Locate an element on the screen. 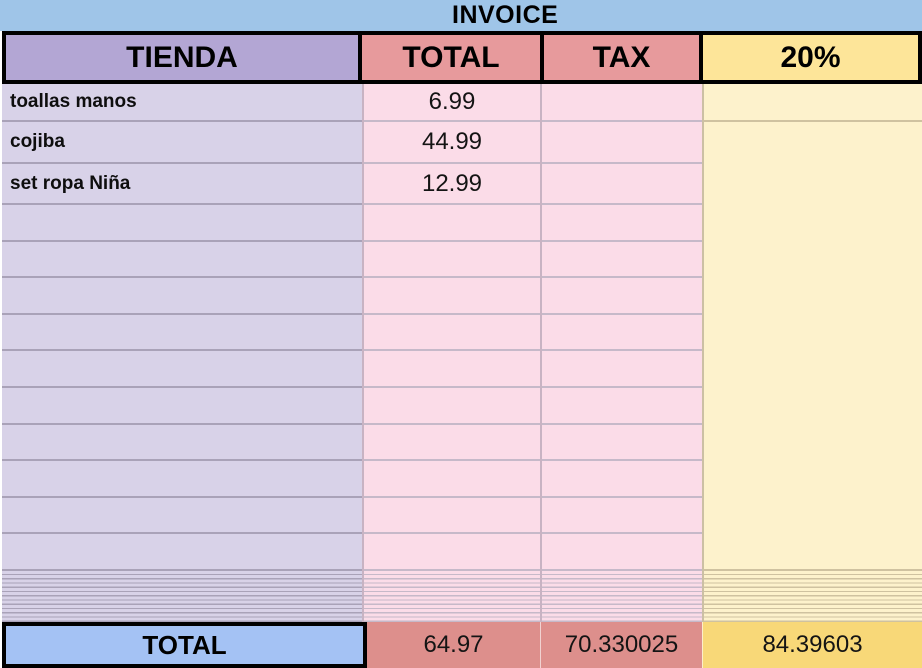 The width and height of the screenshot is (922, 668). cell-item-name: set ropa Niña is located at coordinates (182, 184).